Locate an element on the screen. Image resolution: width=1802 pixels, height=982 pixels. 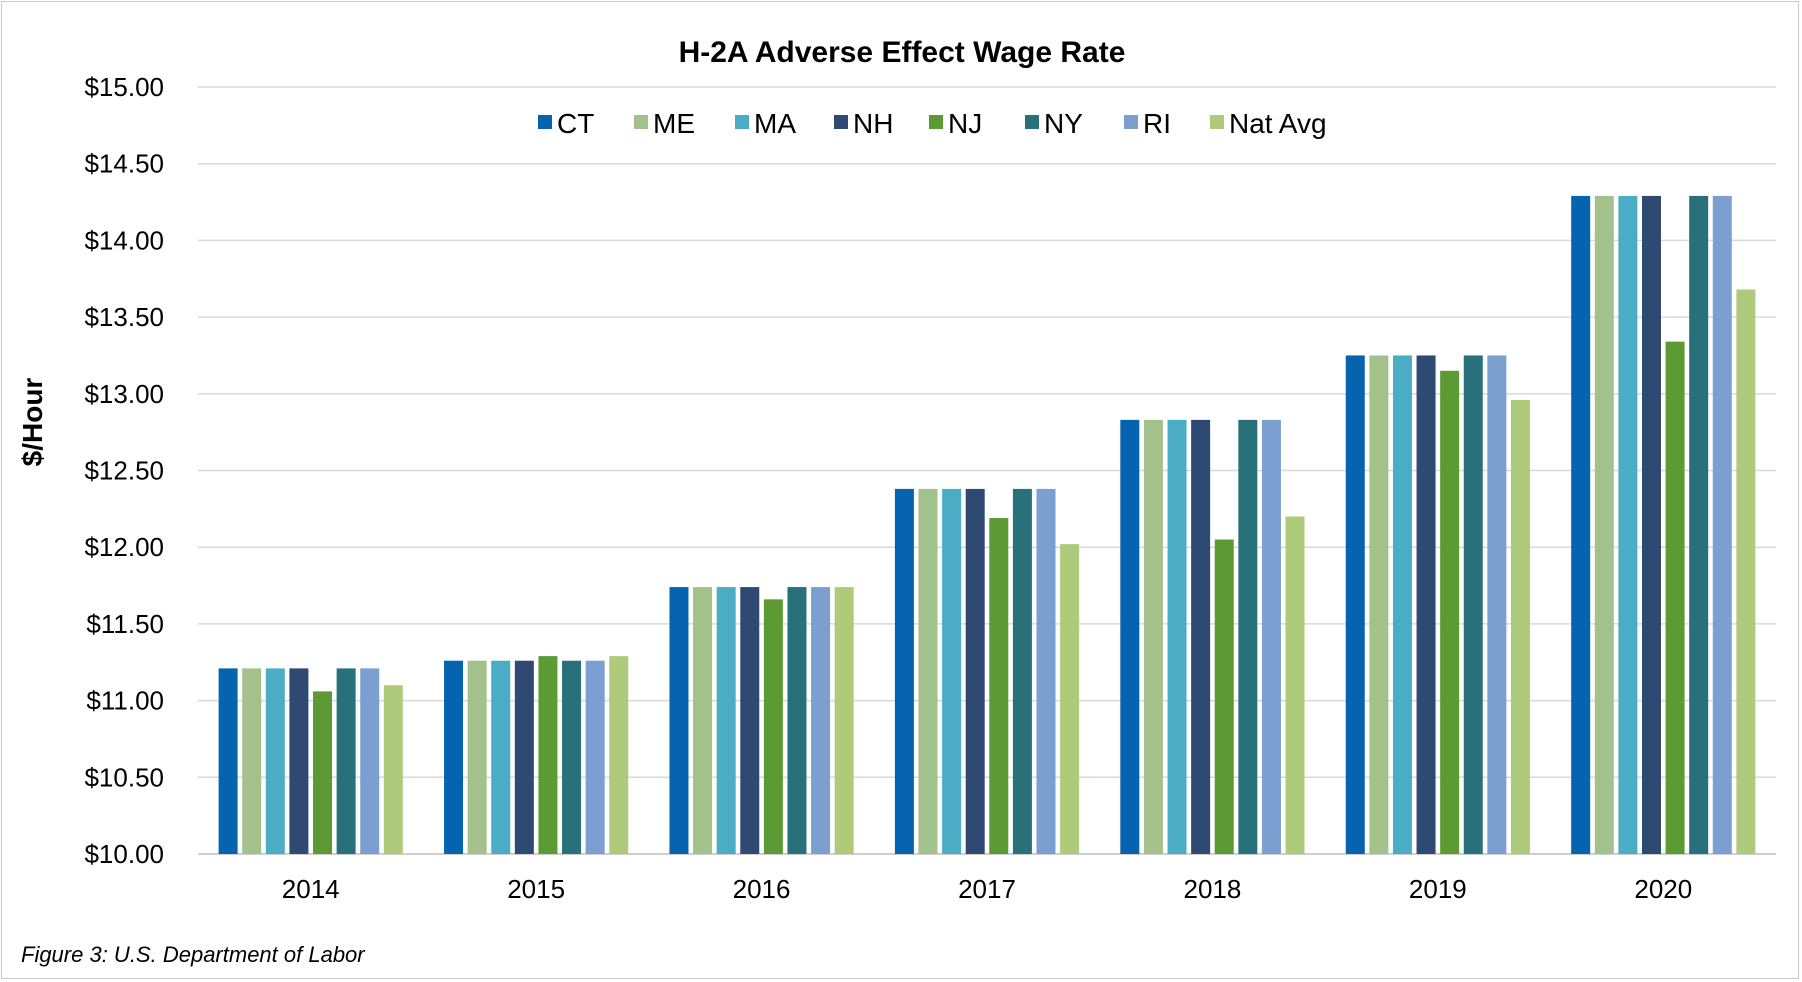
legend-label: CT is located at coordinates (575, 123).